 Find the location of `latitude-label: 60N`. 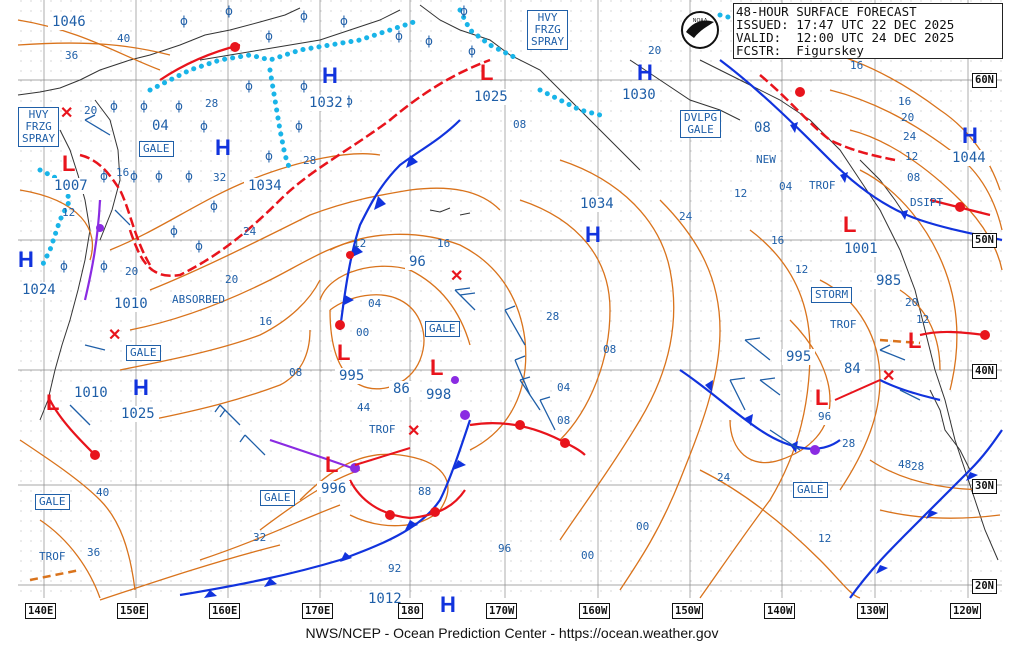

latitude-label: 60N is located at coordinates (984, 80).